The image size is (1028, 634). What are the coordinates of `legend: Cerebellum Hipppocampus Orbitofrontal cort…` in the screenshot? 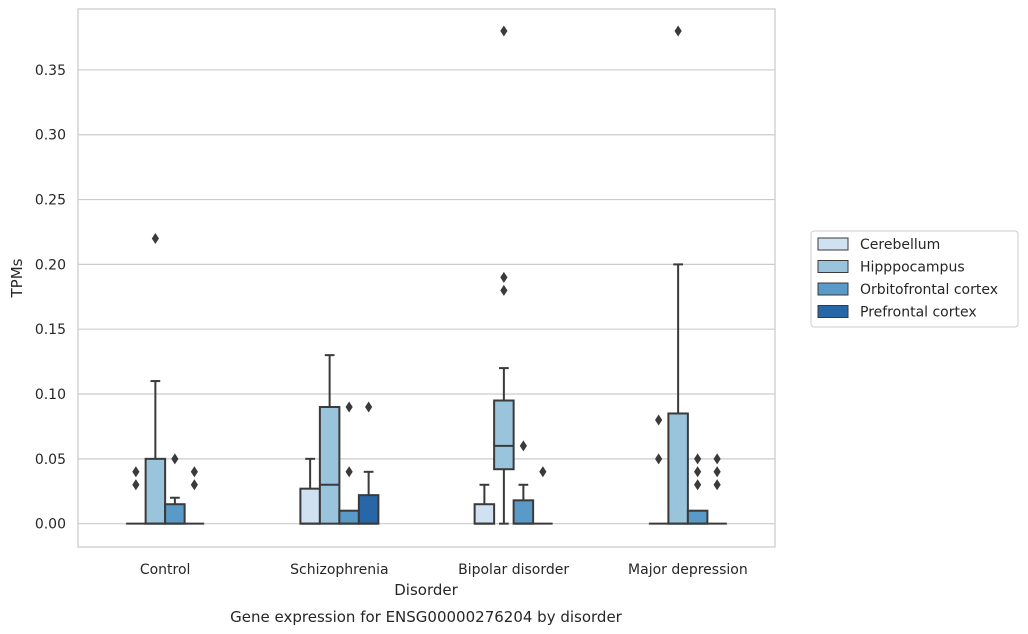 It's located at (914, 279).